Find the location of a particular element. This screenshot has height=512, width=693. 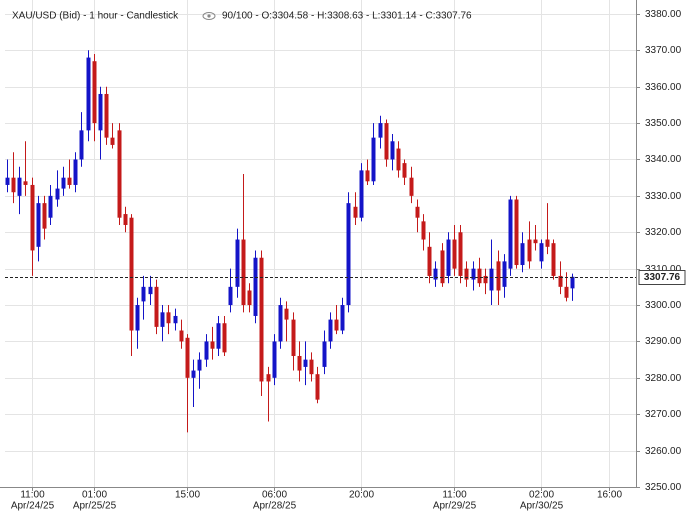

y-tick-label: 3380.00 is located at coordinates (663, 14).